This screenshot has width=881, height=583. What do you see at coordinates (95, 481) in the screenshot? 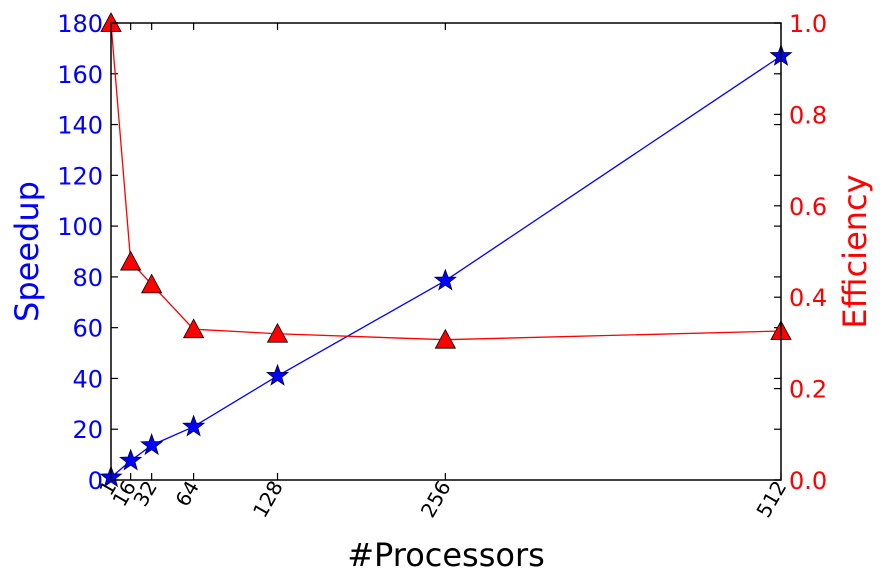
I see `left-tick-label: 0` at bounding box center [95, 481].